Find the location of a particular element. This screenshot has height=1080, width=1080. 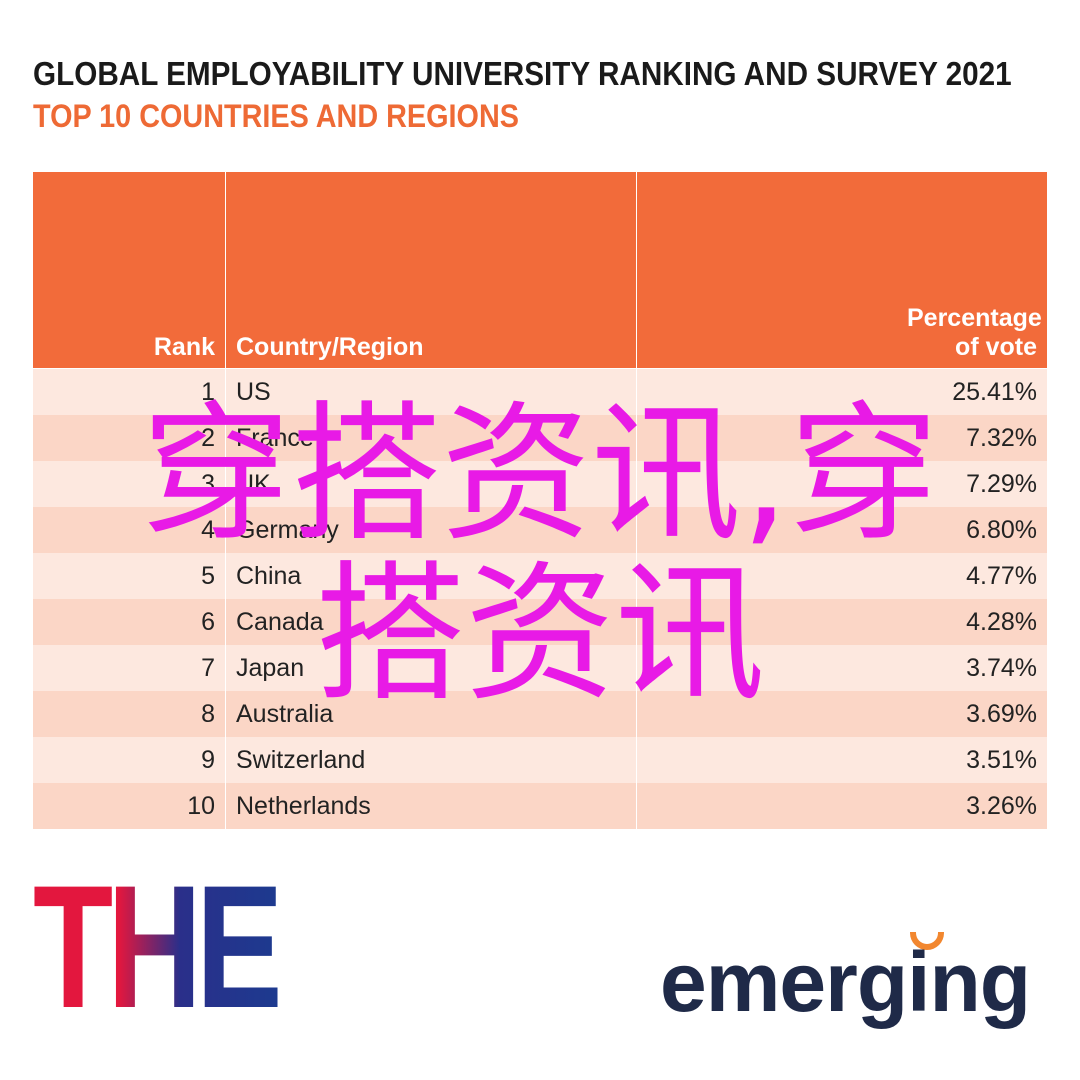

logo-arc is located at coordinates (927, 941).